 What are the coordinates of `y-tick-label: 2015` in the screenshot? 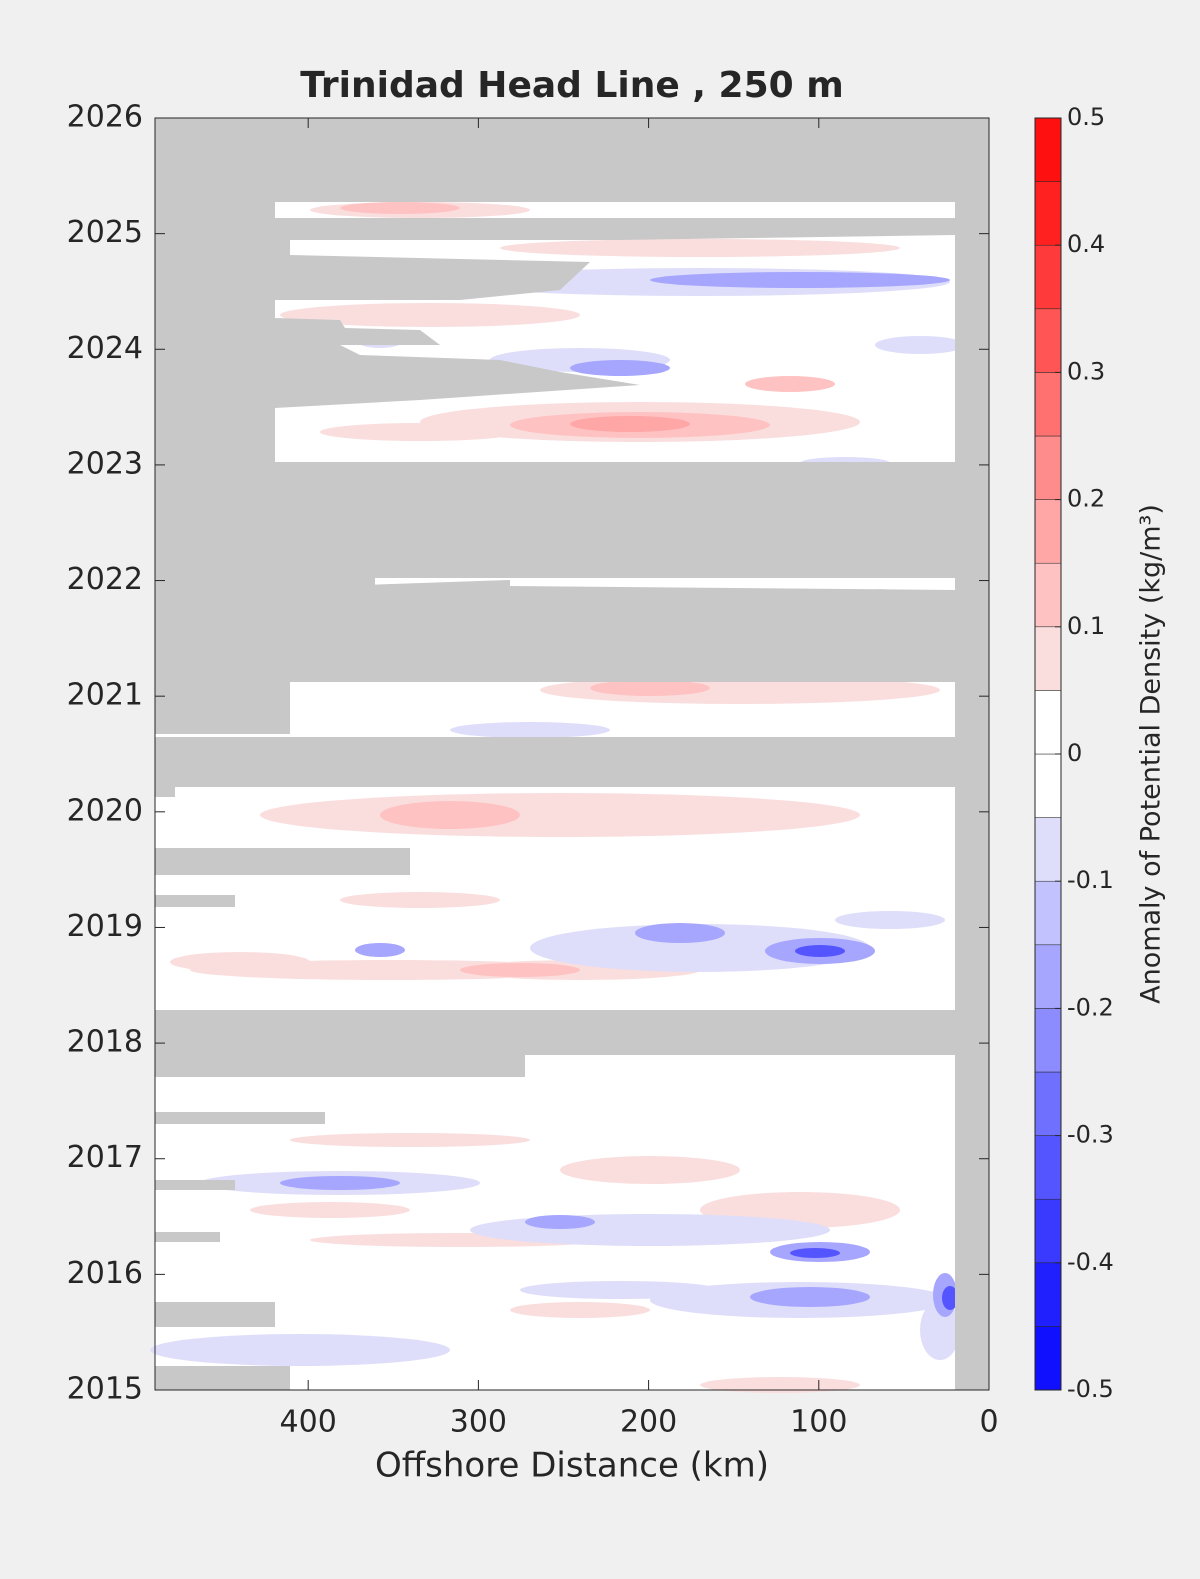 It's located at (105, 1389).